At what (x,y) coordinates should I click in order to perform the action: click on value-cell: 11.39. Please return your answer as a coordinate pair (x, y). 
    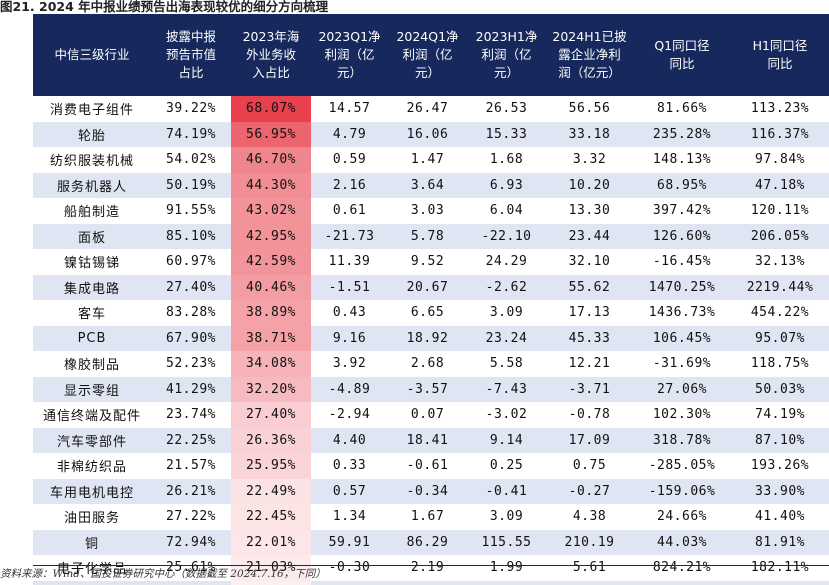
    Looking at the image, I should click on (349, 262).